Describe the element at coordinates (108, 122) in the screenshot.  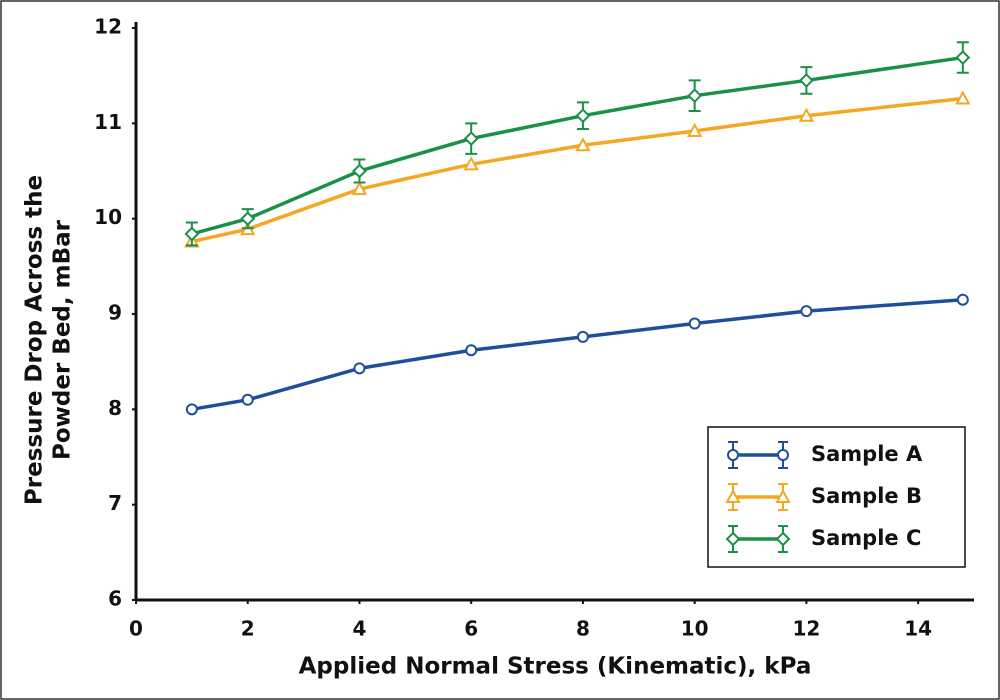
I see `y-tick-label: 11` at that location.